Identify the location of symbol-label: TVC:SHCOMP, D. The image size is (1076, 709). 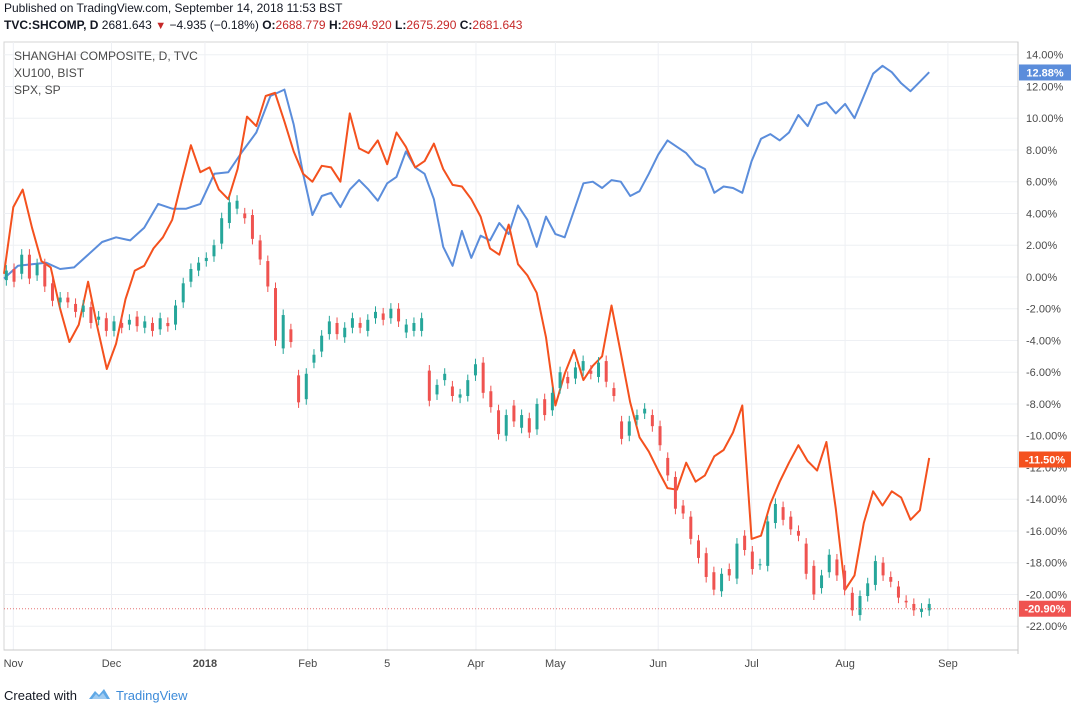
(51, 25).